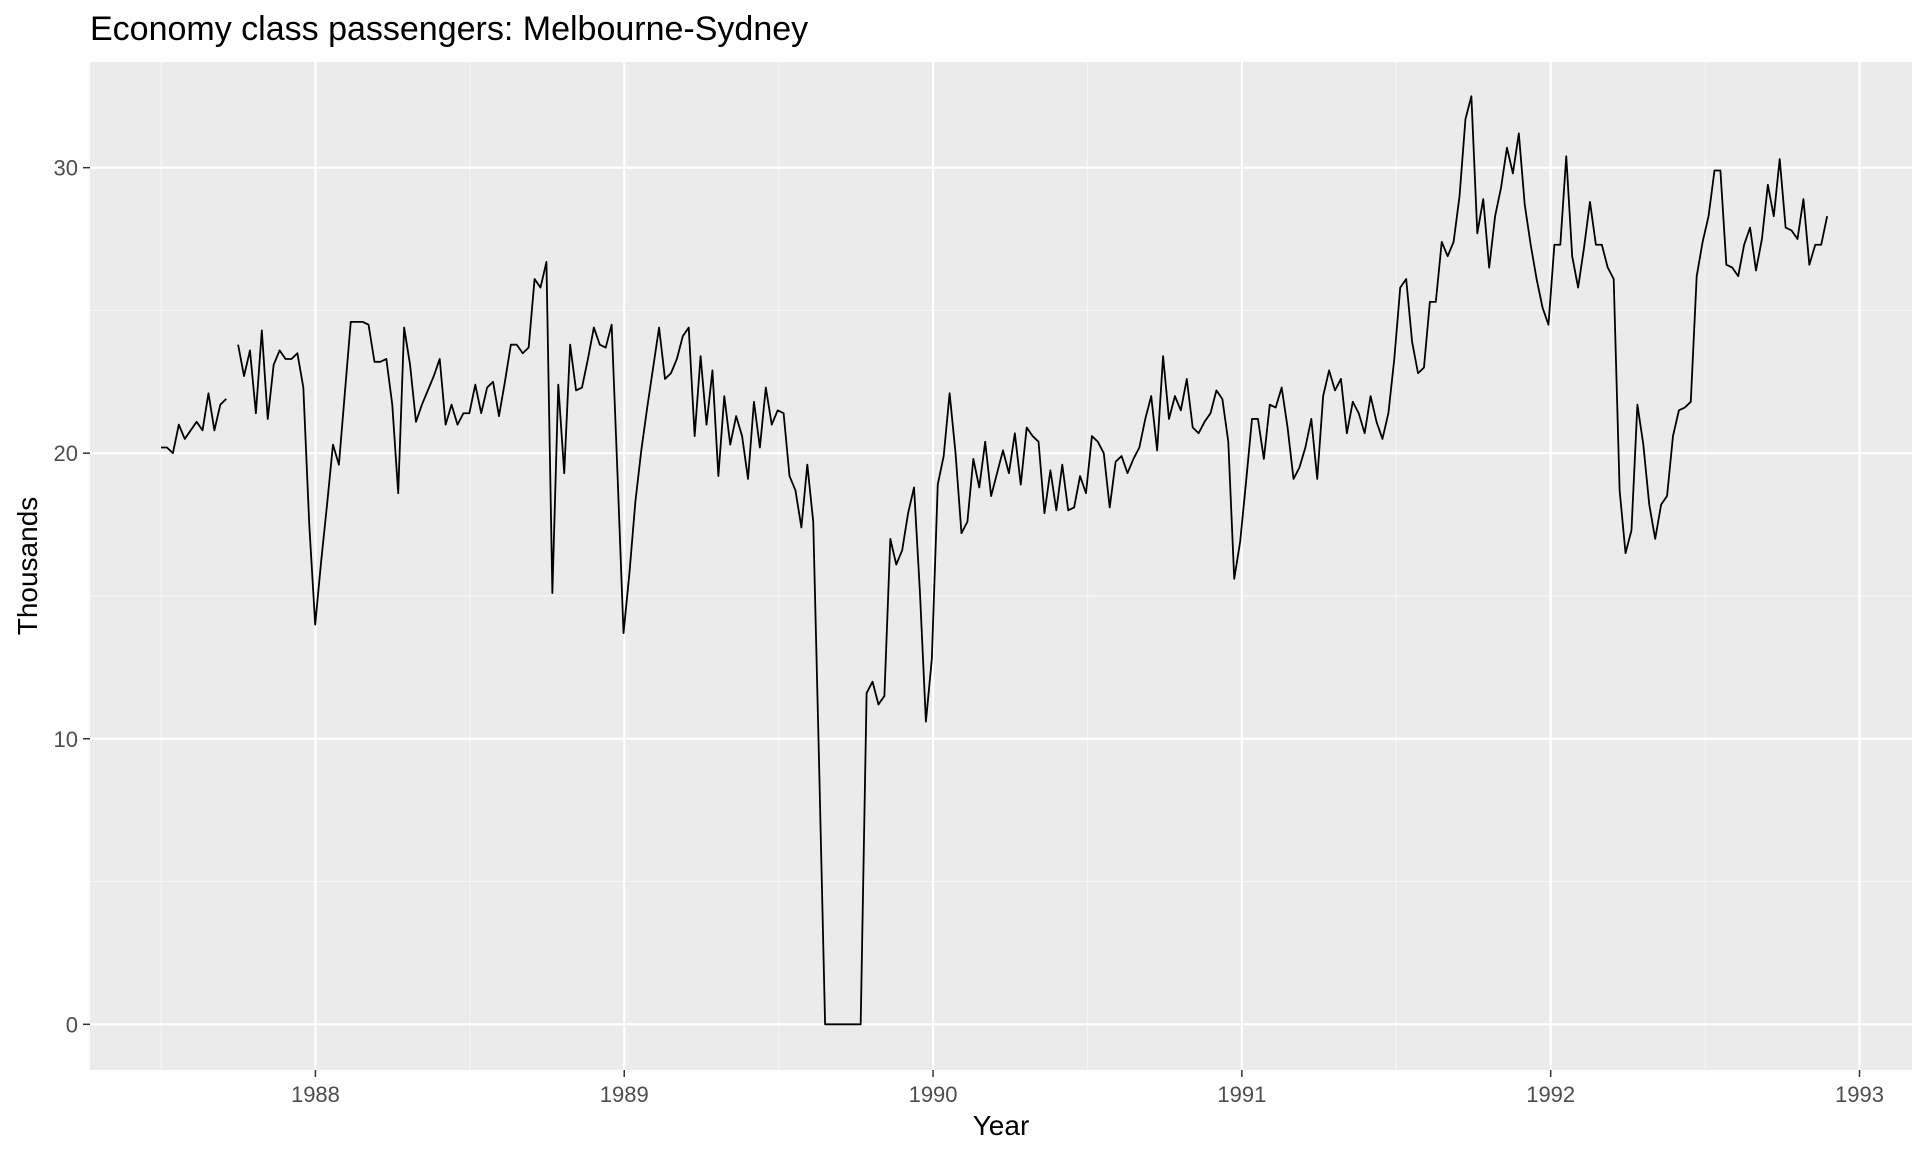  Describe the element at coordinates (72, 596) in the screenshot. I see `y-axis: 0 10 20 30` at that location.